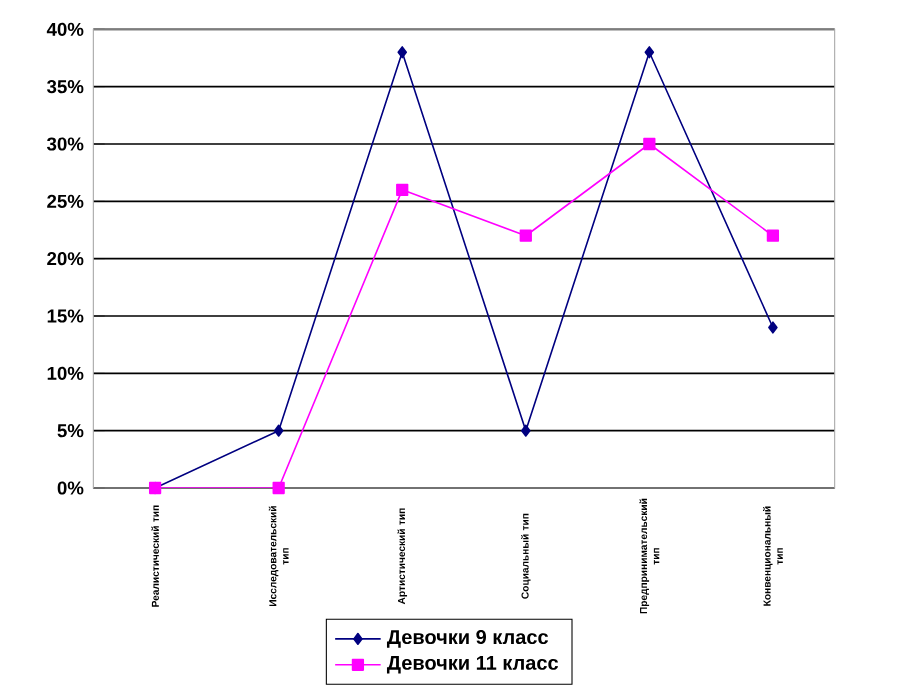 The height and width of the screenshot is (692, 912). Describe the element at coordinates (467, 638) in the screenshot. I see `legend-label: Девочки 9 класс` at that location.